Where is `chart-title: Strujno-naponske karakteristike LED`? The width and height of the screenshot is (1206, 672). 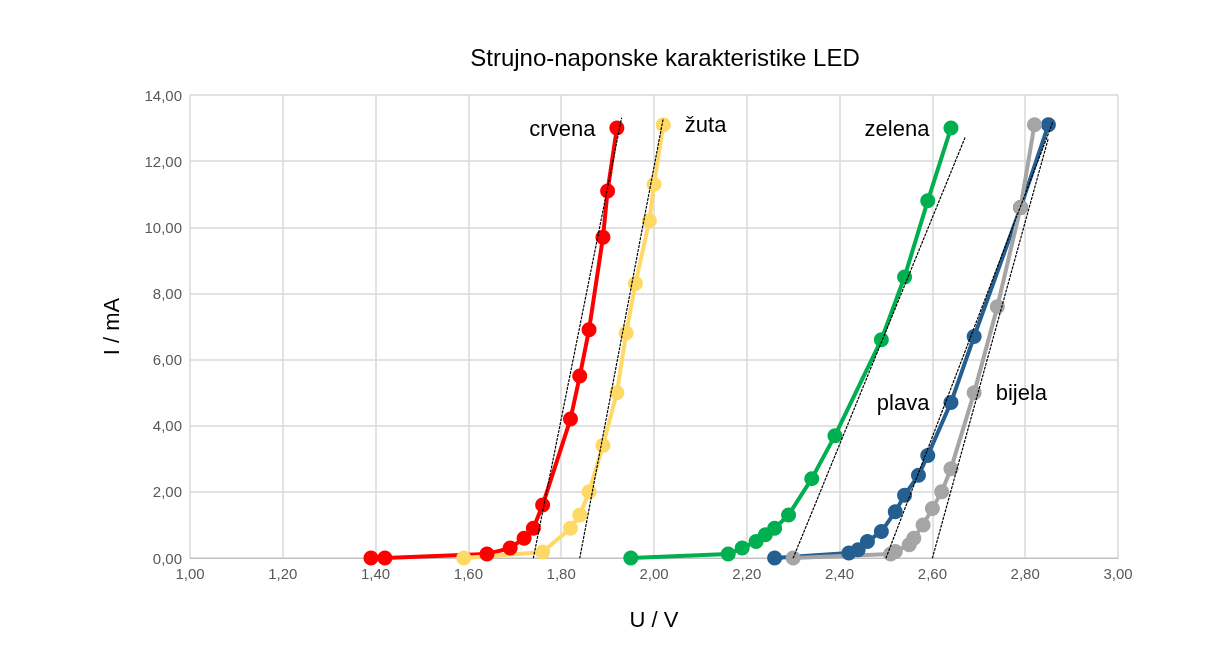 chart-title: Strujno-naponske karakteristike LED is located at coordinates (665, 57).